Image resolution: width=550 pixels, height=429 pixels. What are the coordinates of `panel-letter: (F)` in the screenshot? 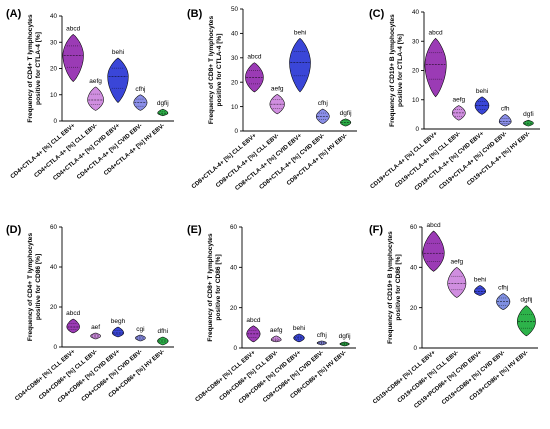 It's located at (376, 230).